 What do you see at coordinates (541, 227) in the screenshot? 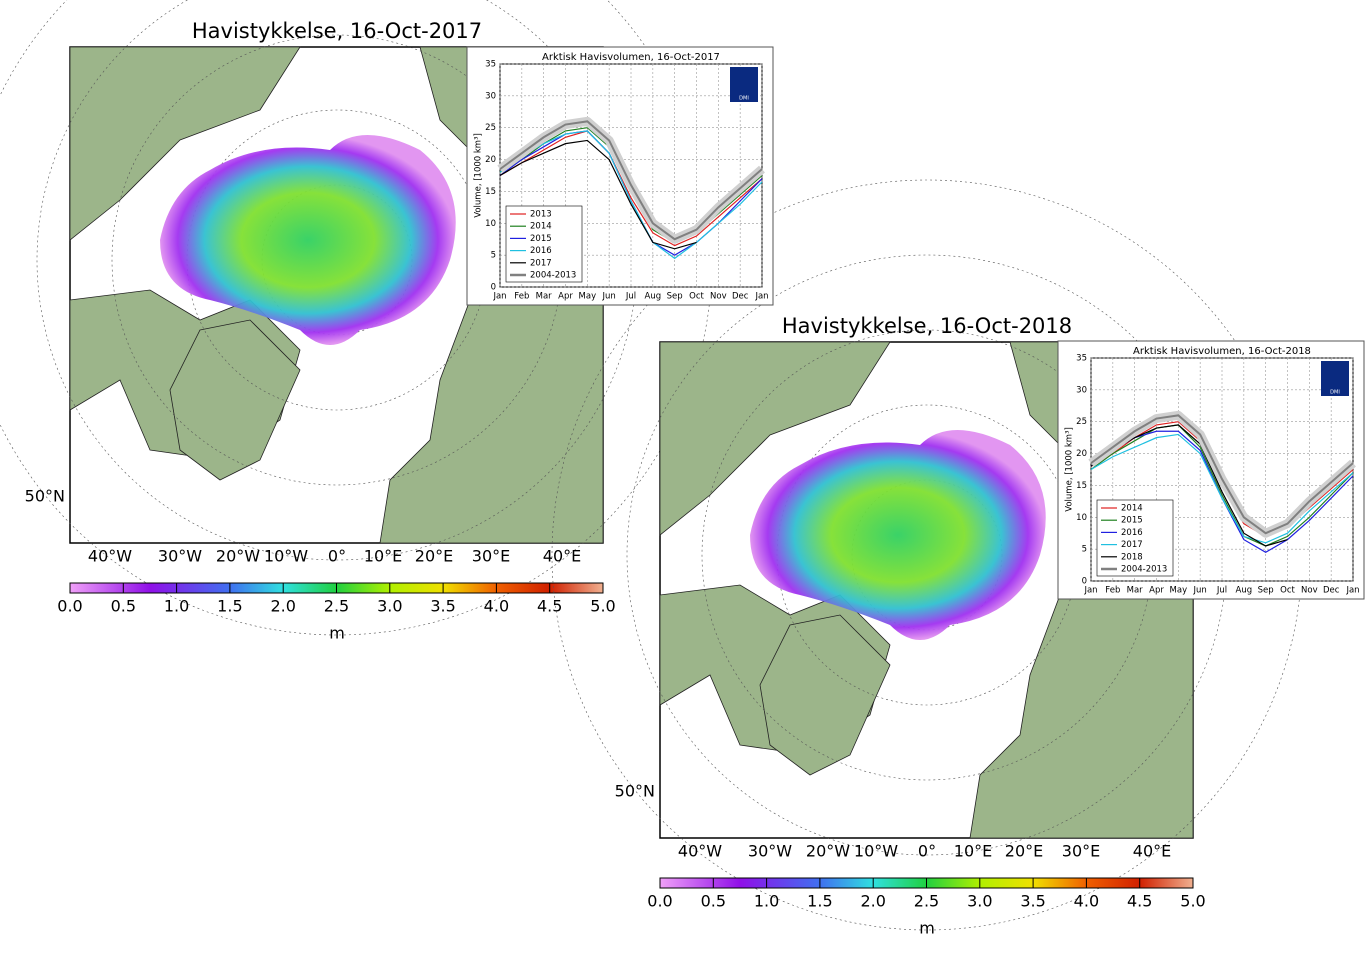
I see `legend-label: 2014` at bounding box center [541, 227].